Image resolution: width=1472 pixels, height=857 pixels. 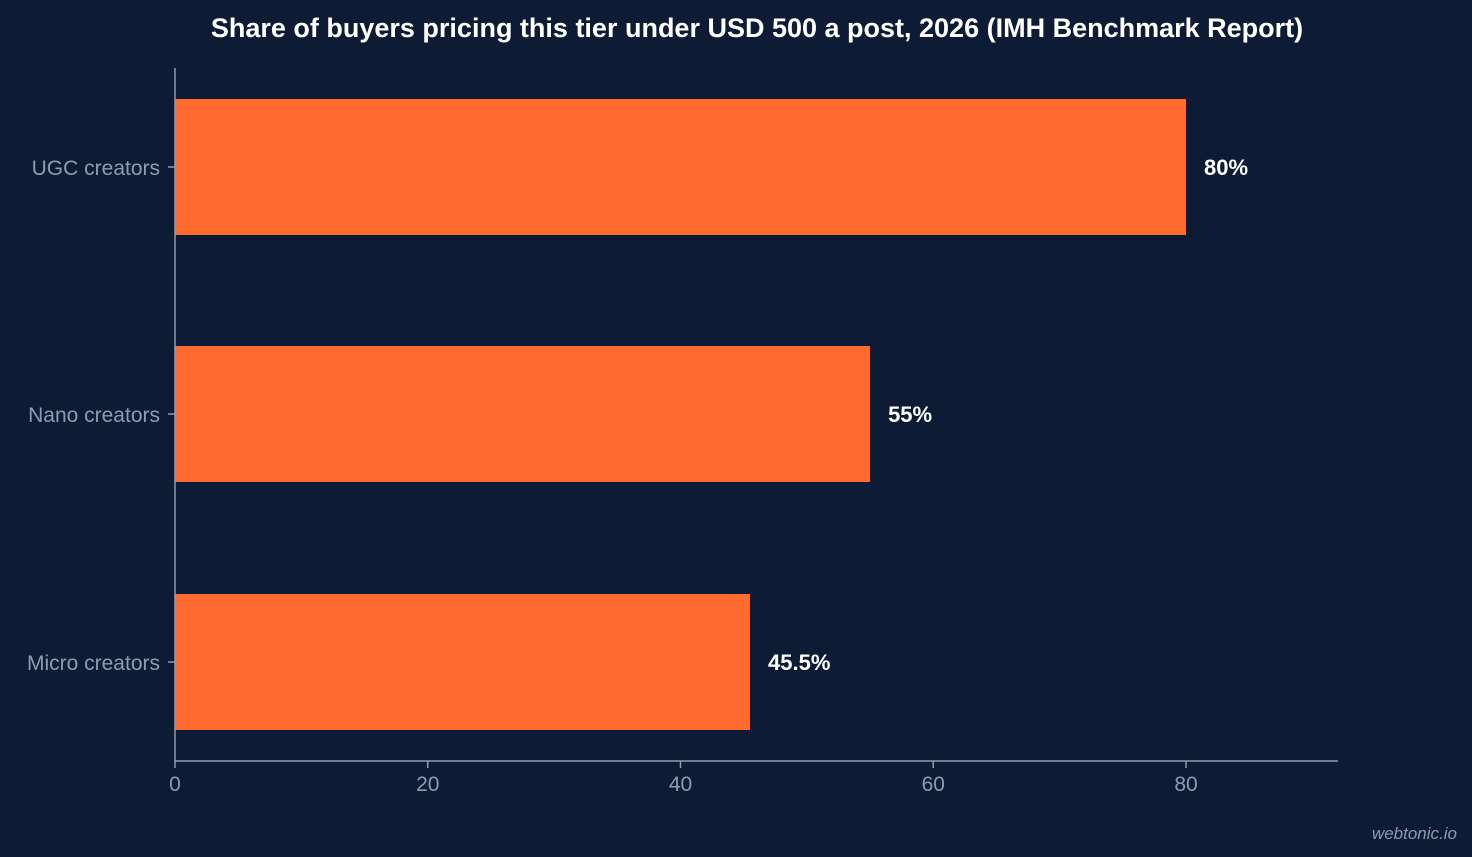 What do you see at coordinates (1414, 833) in the screenshot?
I see `watermark: webtonic.io` at bounding box center [1414, 833].